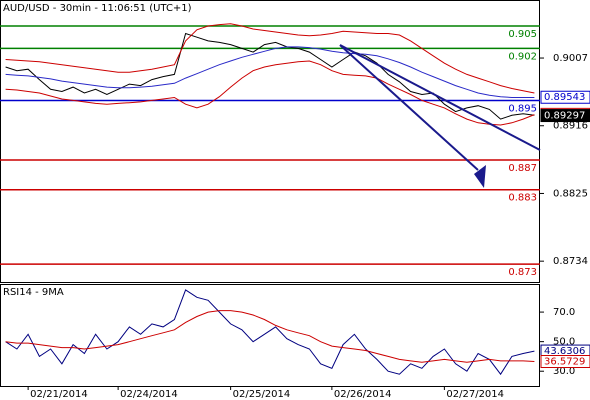 This screenshot has height=400, width=590. Describe the element at coordinates (363, 394) in the screenshot. I see `x-tick-label: 02/26/2014` at that location.